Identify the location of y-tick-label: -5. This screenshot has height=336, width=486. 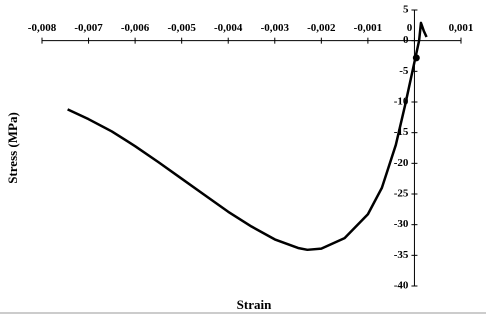
(404, 71).